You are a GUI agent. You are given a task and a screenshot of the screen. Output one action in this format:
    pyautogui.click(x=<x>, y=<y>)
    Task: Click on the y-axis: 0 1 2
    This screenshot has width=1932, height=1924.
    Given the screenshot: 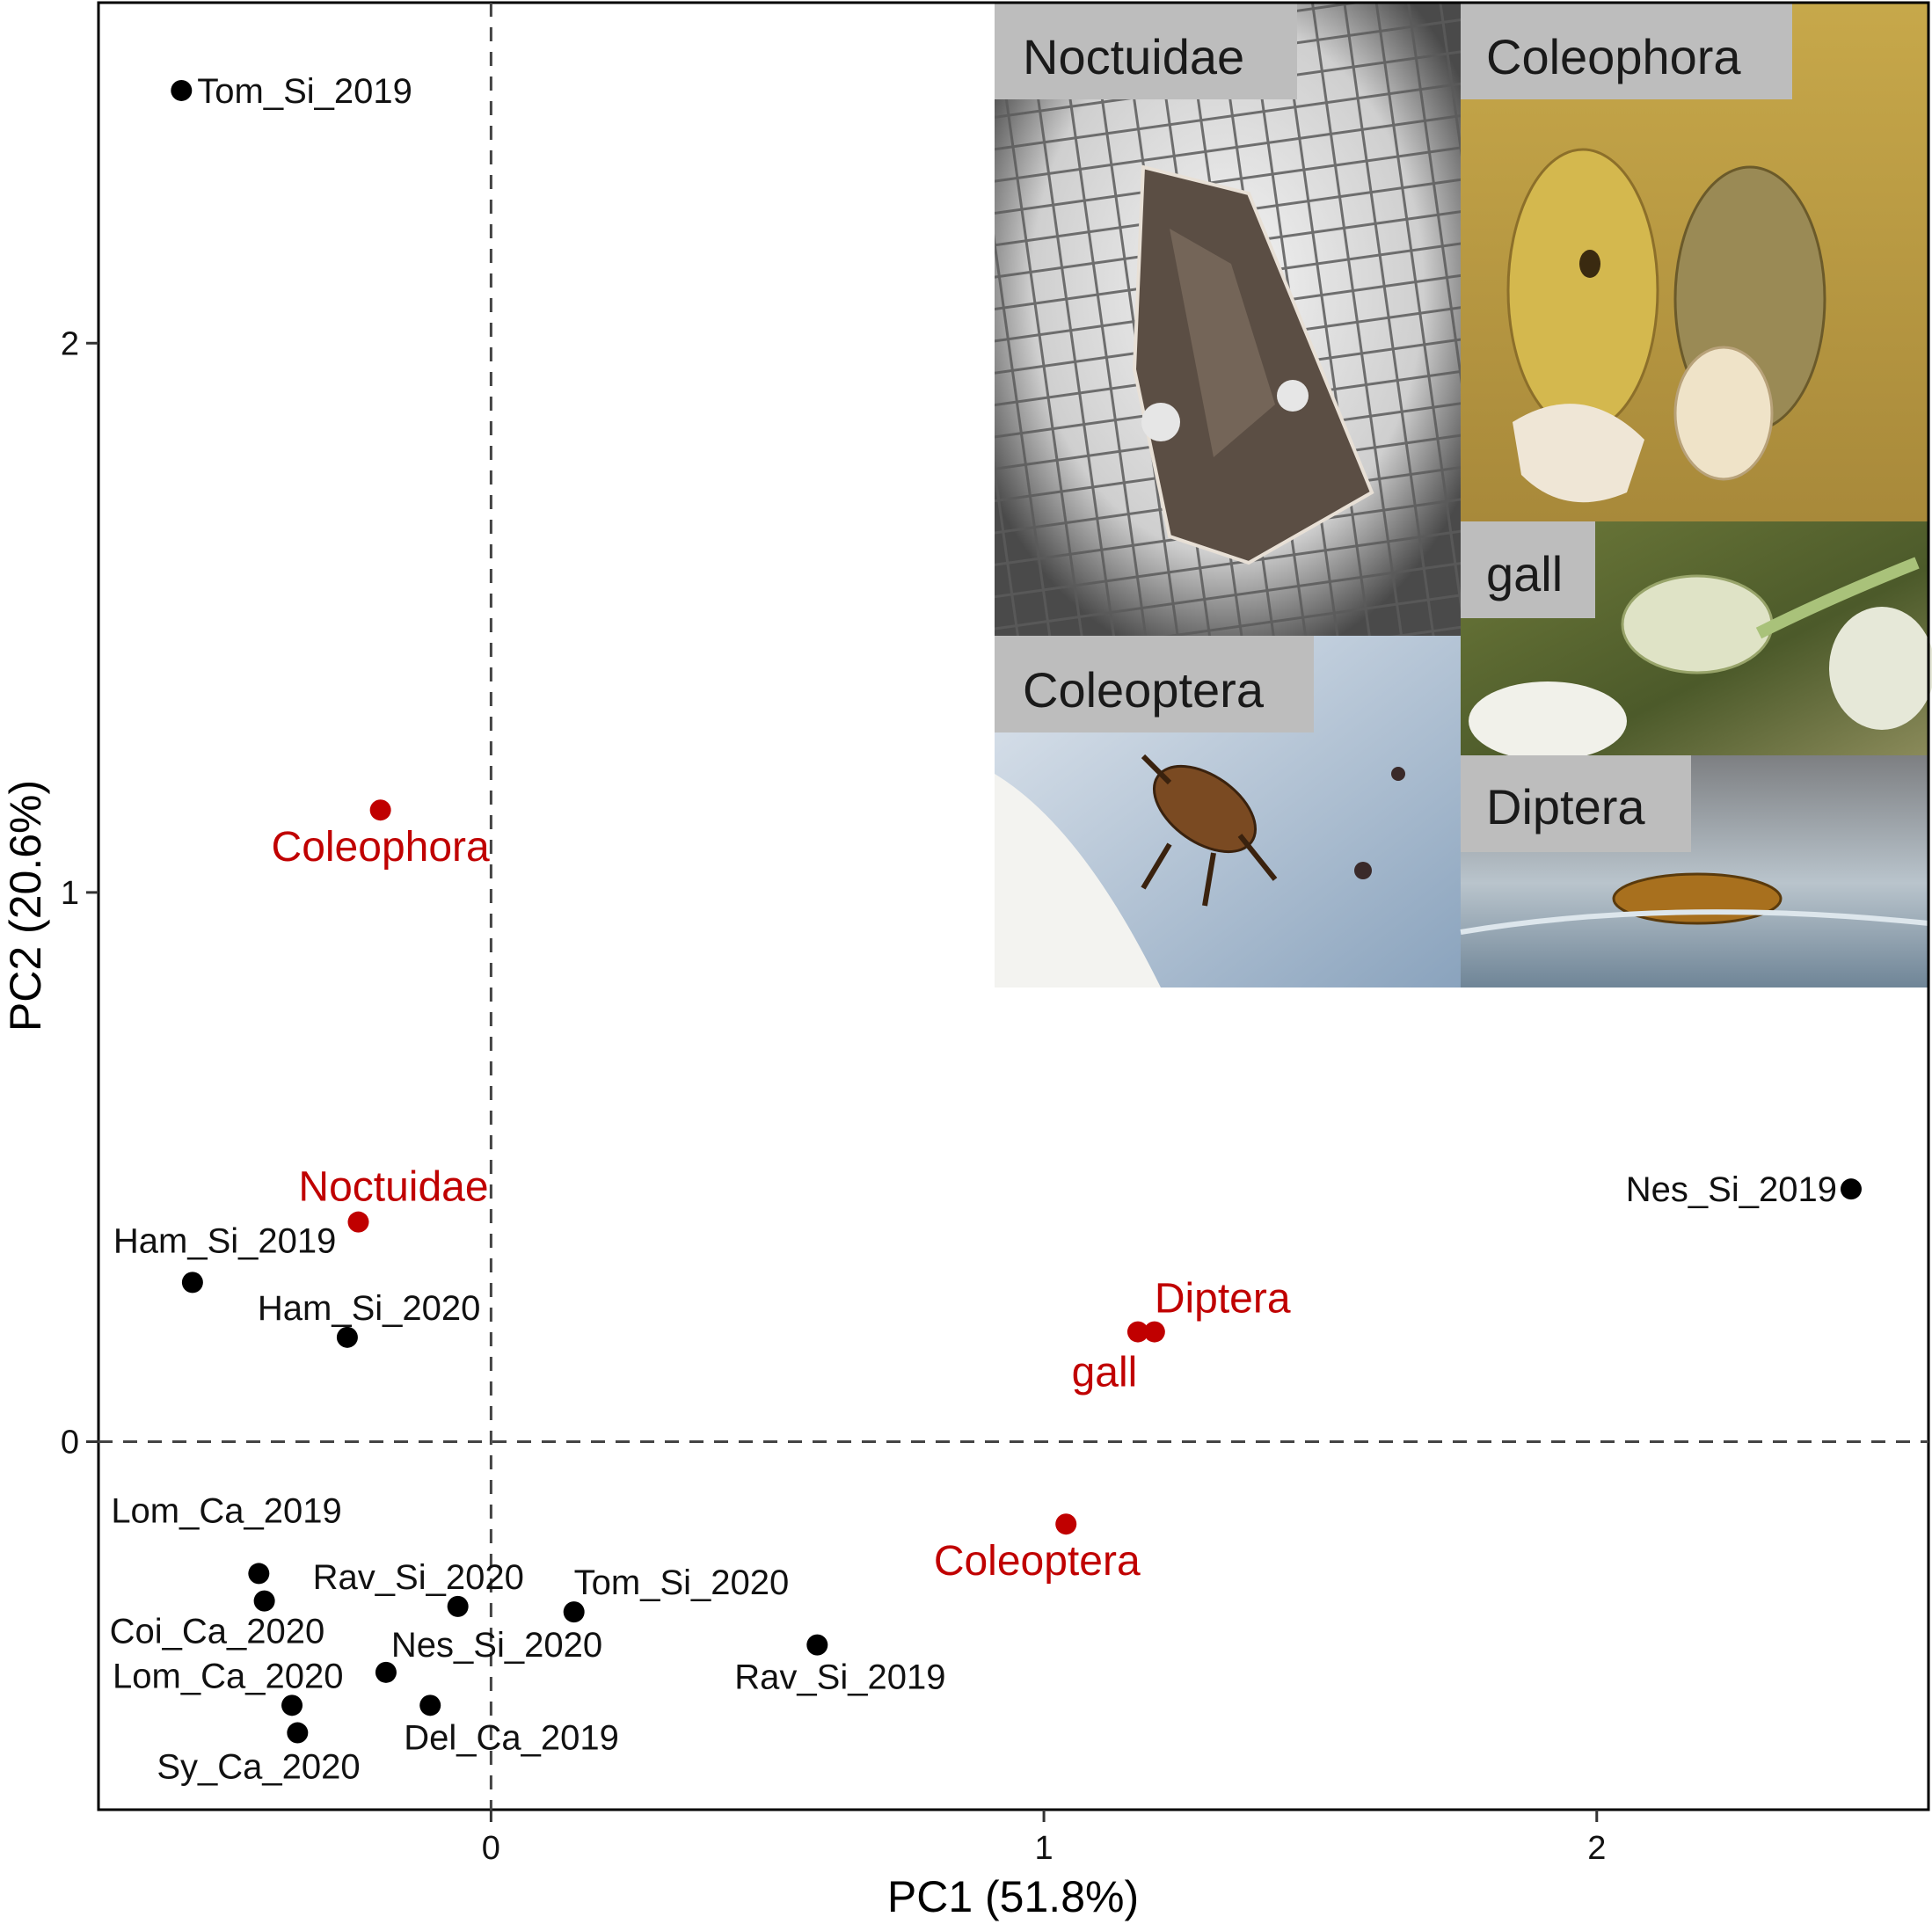 What is the action you would take?
    pyautogui.click(x=79, y=893)
    